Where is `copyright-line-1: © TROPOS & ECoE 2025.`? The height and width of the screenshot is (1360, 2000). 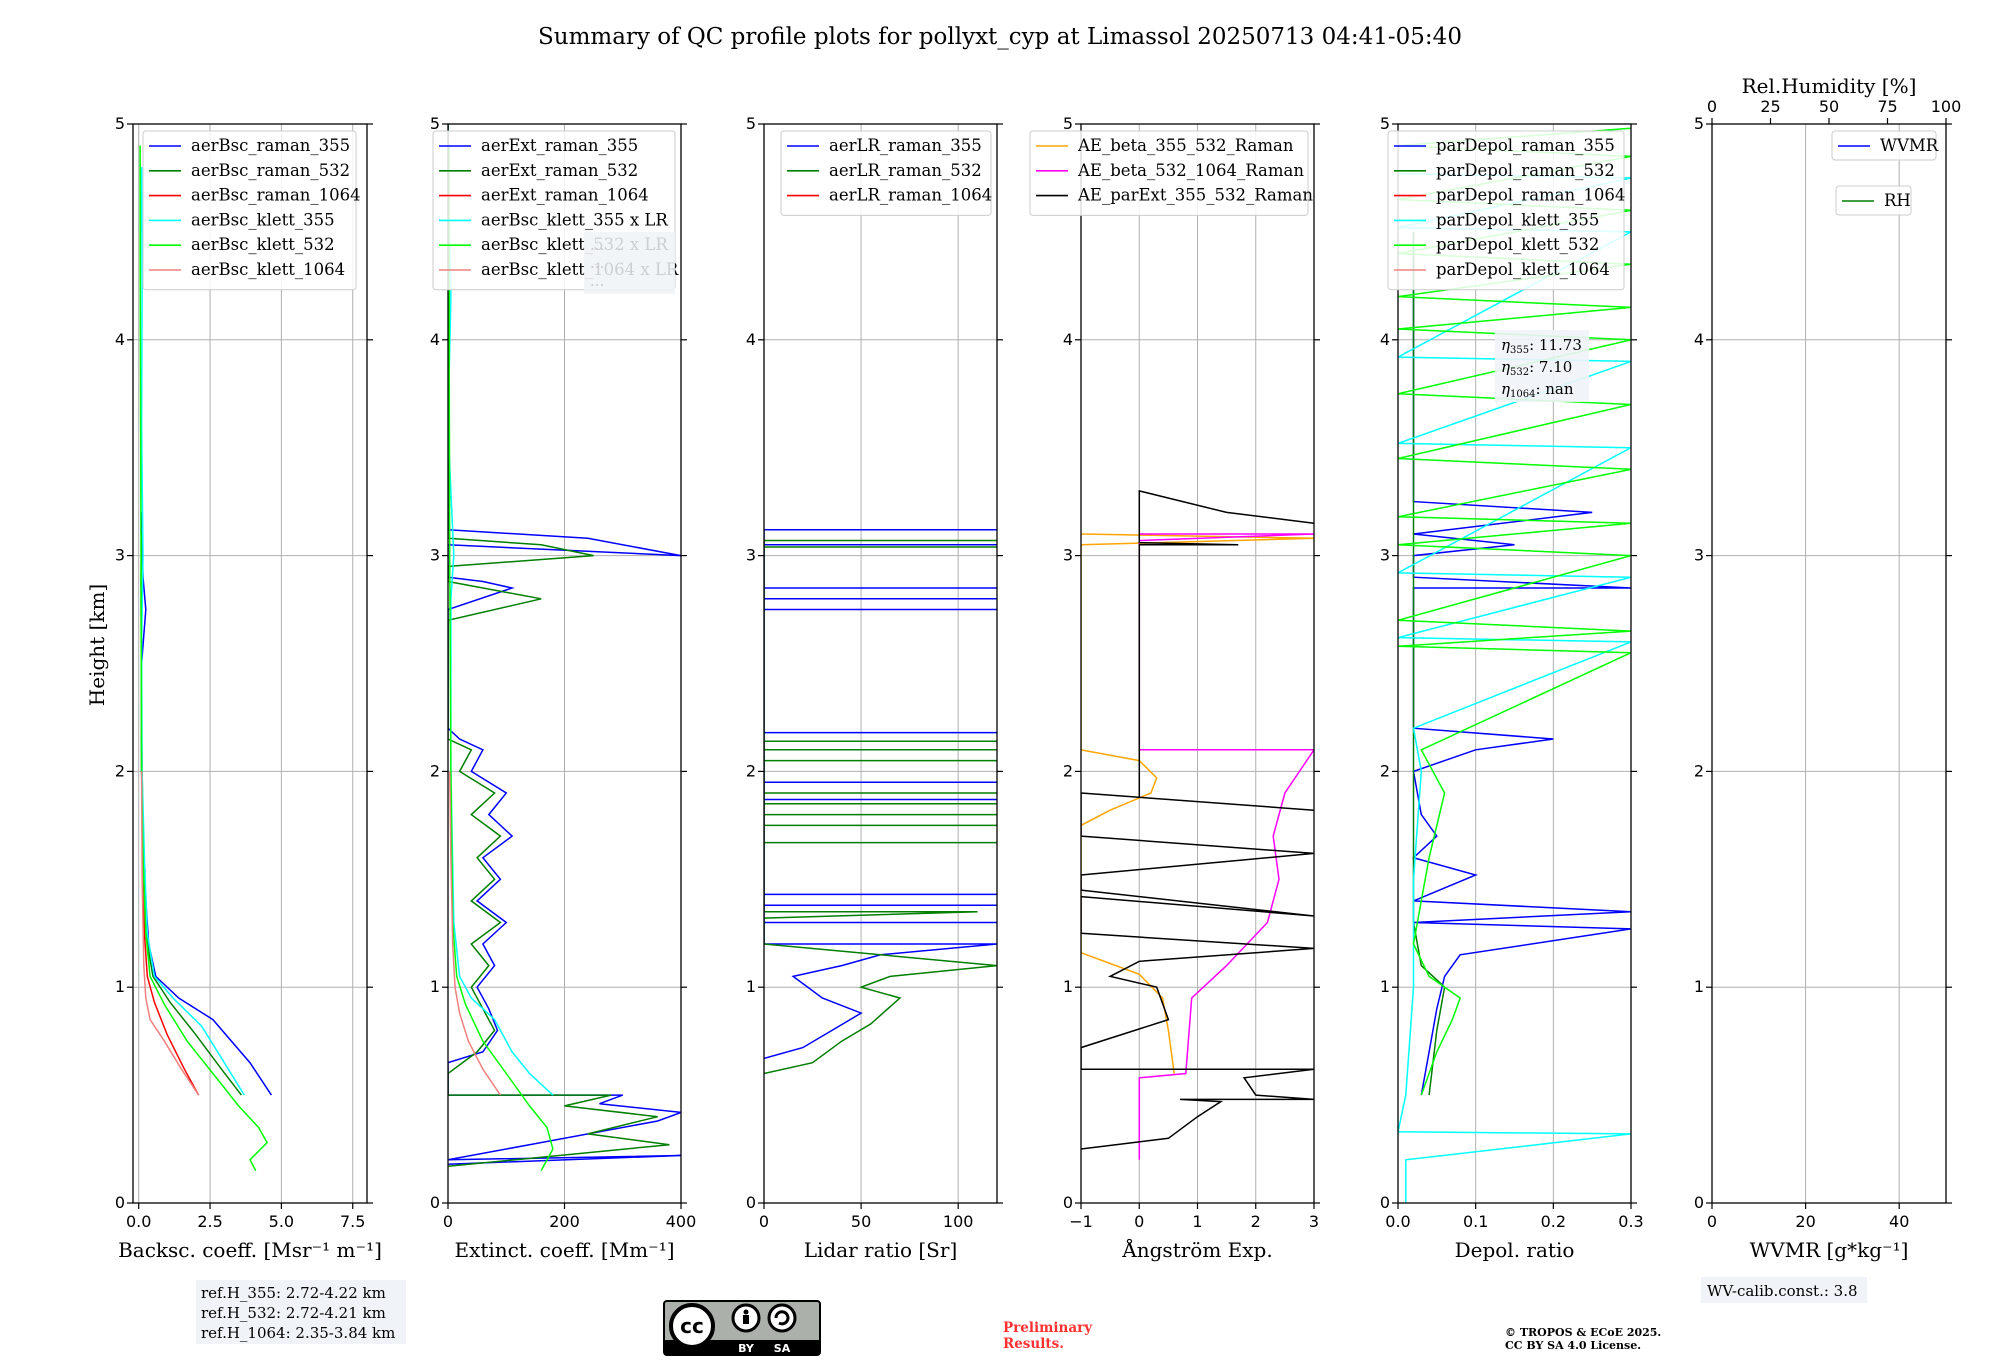 copyright-line-1: © TROPOS & ECoE 2025. is located at coordinates (1583, 1332).